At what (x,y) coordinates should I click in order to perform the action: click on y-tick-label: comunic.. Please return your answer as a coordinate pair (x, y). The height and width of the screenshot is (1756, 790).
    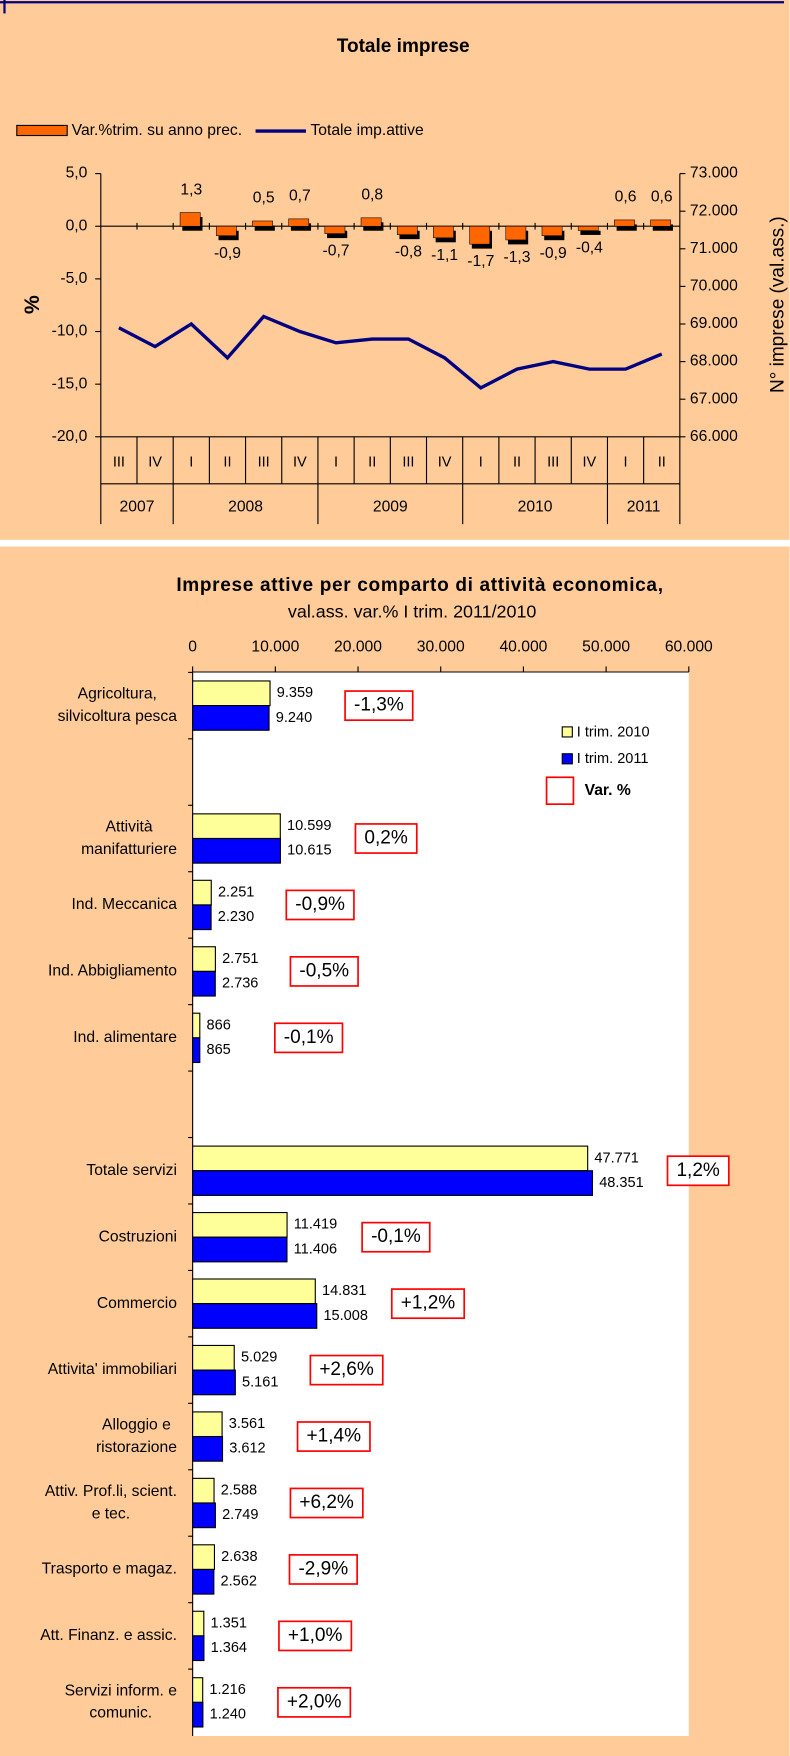
    Looking at the image, I should click on (120, 1713).